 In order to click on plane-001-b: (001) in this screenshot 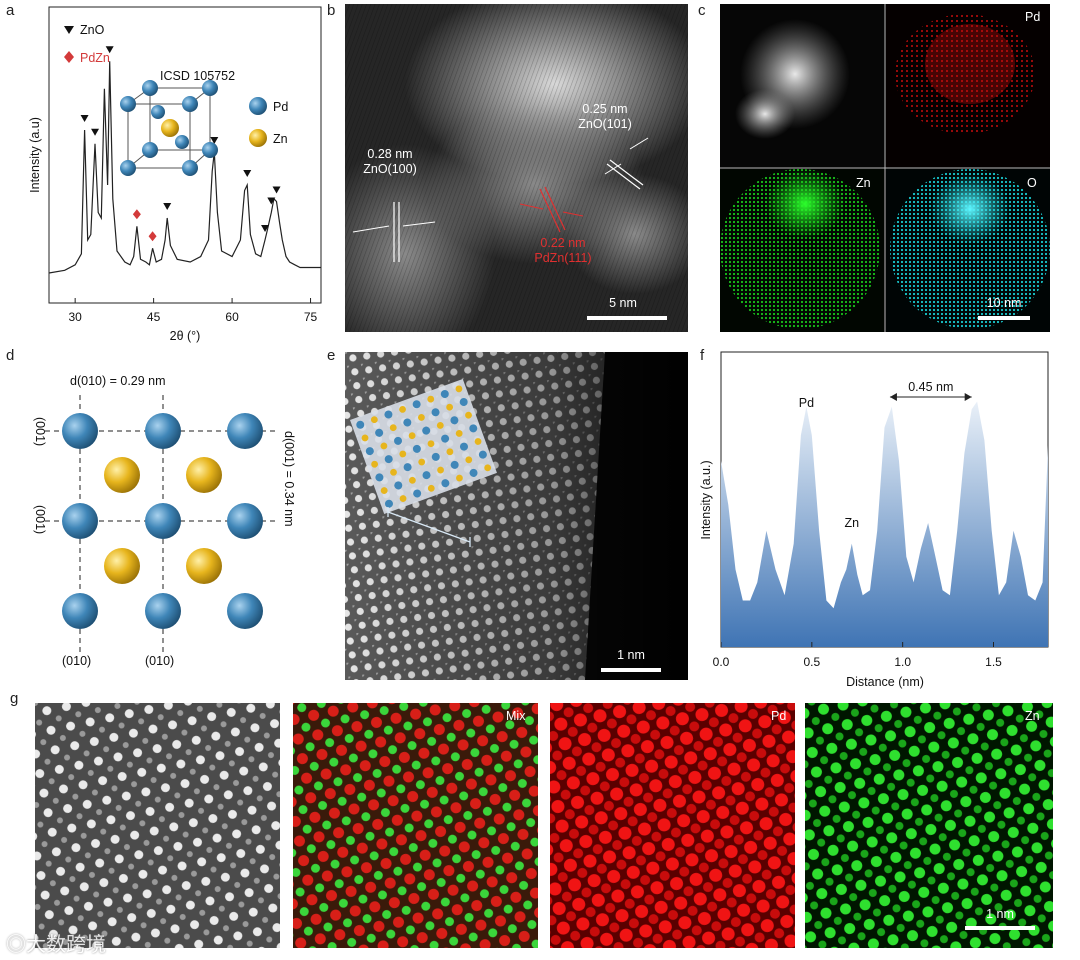, I will do `click(40, 519)`.